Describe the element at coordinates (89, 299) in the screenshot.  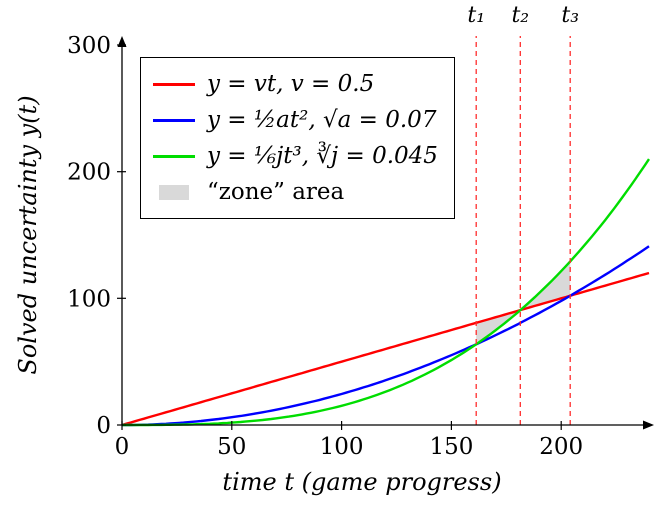
I see `y-tick-label: 100` at that location.